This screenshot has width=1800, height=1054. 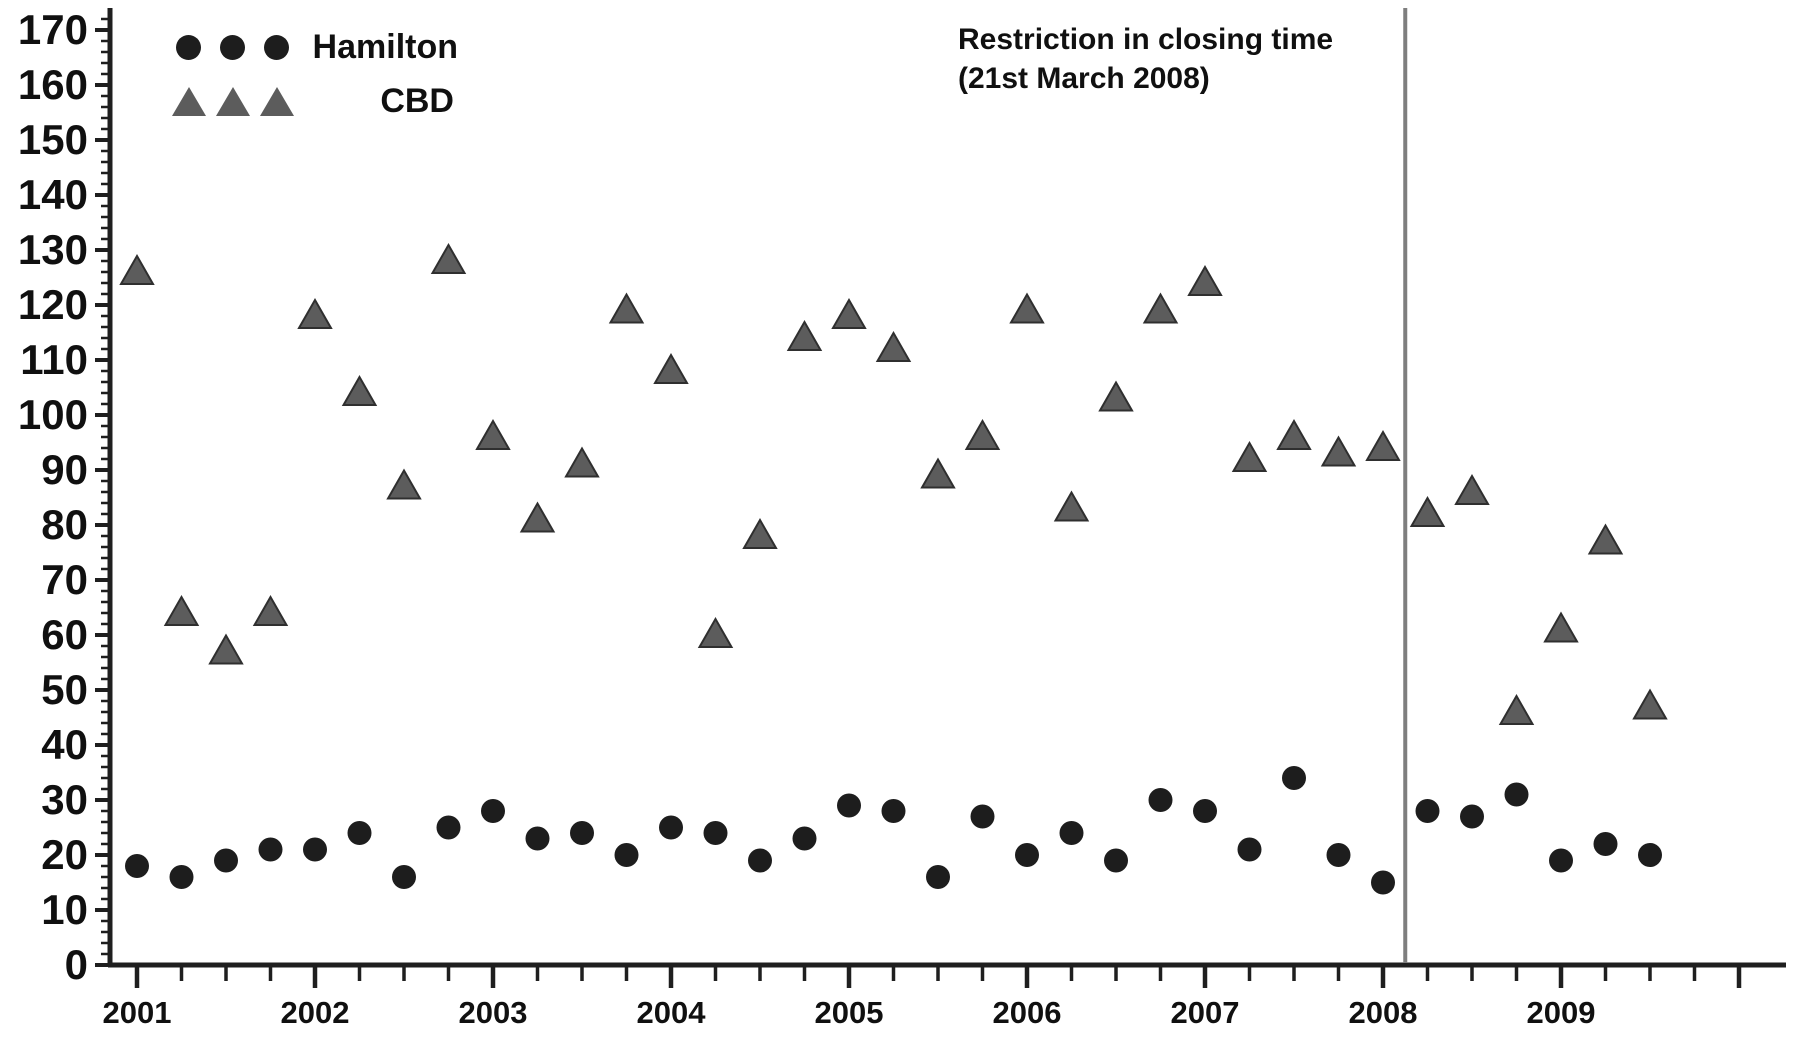 What do you see at coordinates (672, 1012) in the screenshot?
I see `x-tick-label: 2004` at bounding box center [672, 1012].